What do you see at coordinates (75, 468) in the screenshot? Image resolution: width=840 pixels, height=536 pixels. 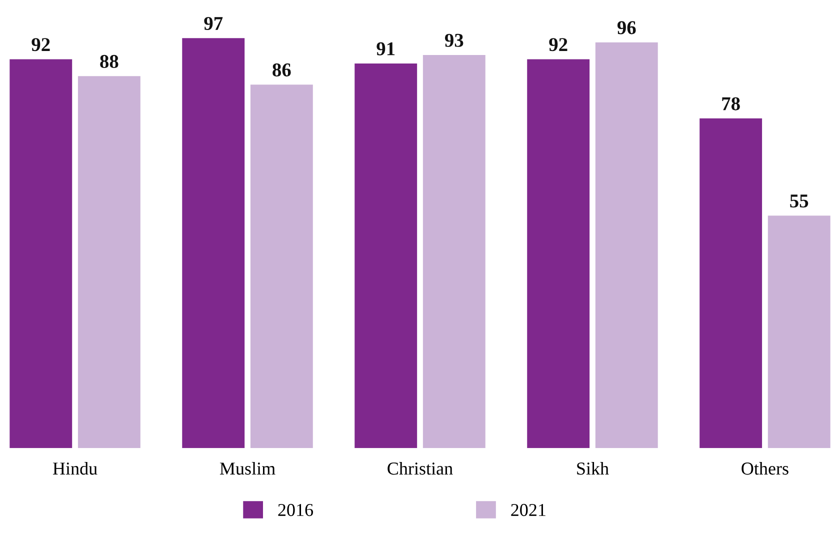 I see `x-tick-label: Hindu` at bounding box center [75, 468].